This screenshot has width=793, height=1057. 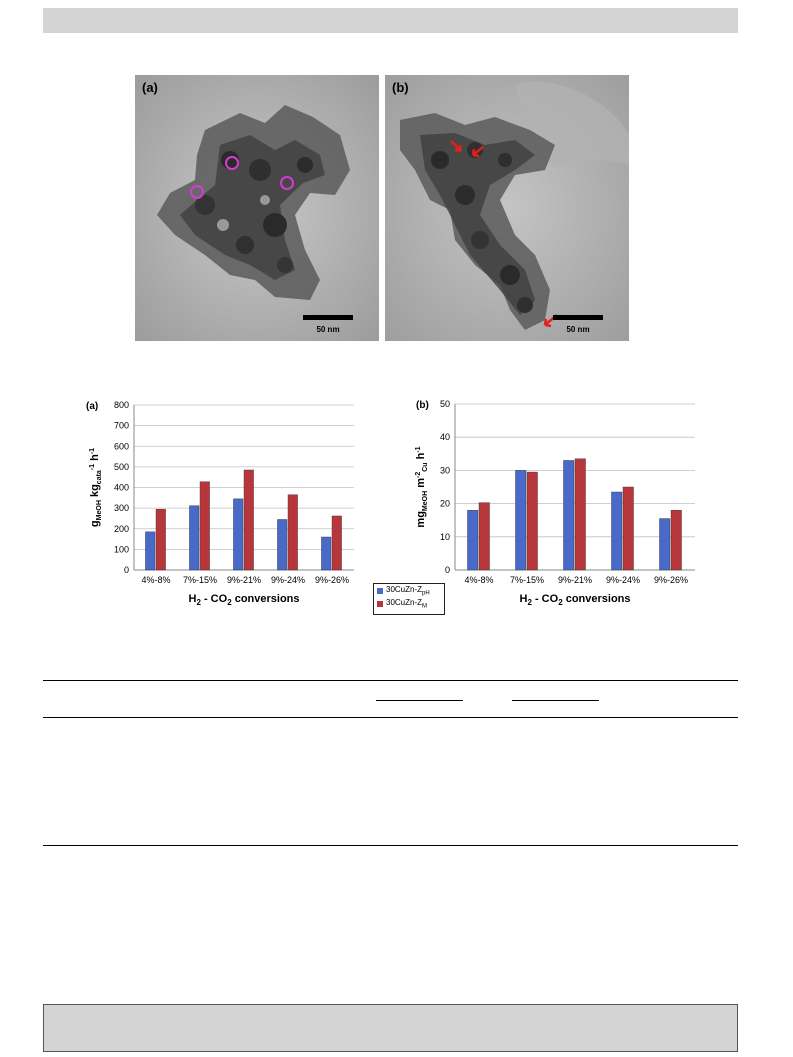 I want to click on tem-micrograph-b: (b) 50 nm, so click(x=507, y=208).